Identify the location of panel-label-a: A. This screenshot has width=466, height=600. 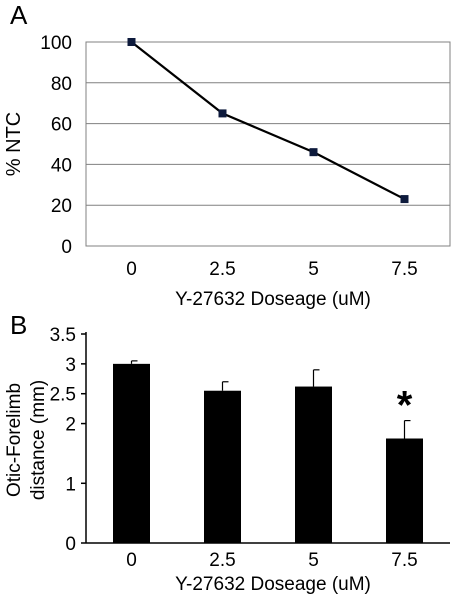
(19, 15).